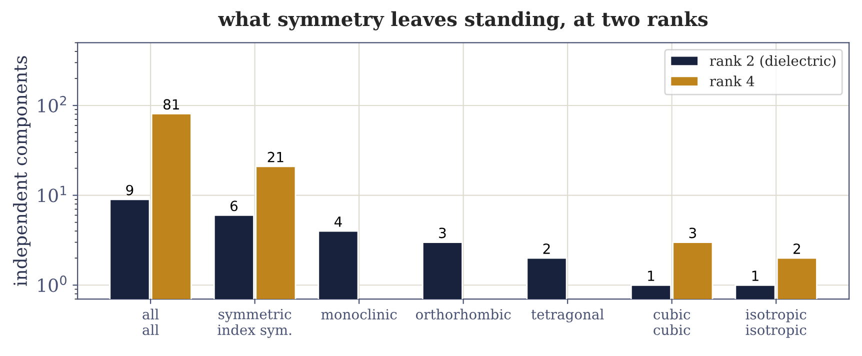 The image size is (862, 356). Describe the element at coordinates (234, 206) in the screenshot. I see `data-label: 6` at that location.